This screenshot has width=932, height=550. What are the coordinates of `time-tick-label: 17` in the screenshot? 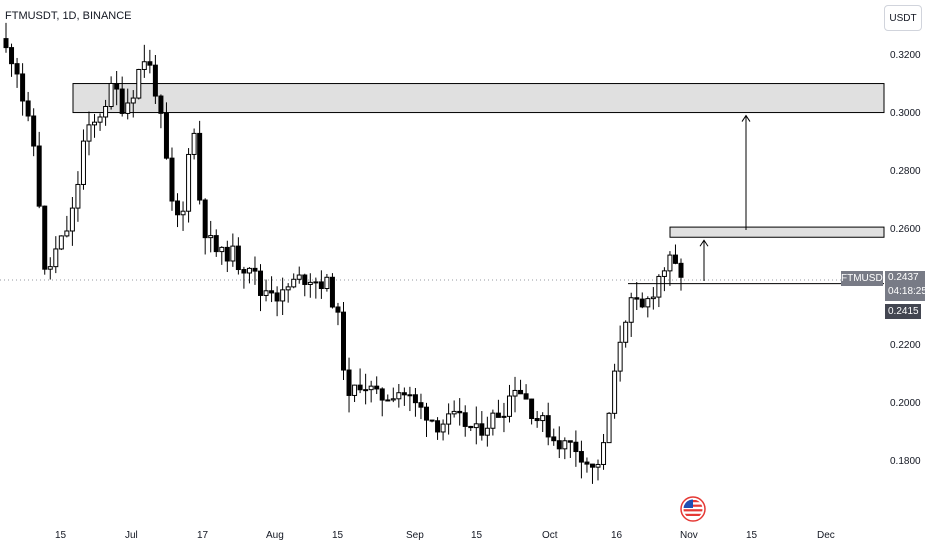 It's located at (203, 535).